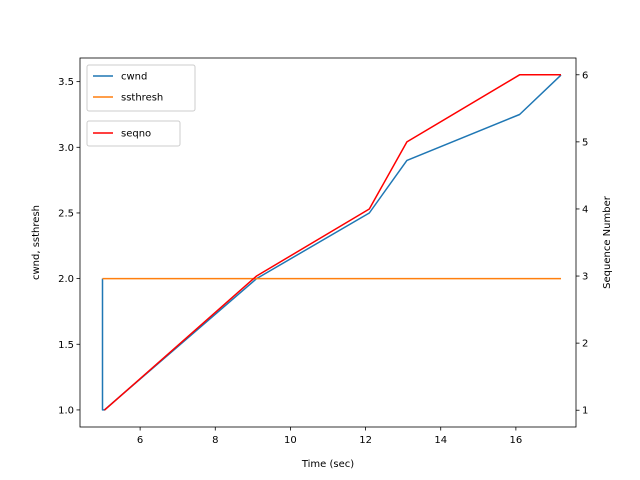 This screenshot has width=640, height=480. What do you see at coordinates (329, 436) in the screenshot?
I see `x-axis-ticks: 6 8 10 12 14 16` at bounding box center [329, 436].